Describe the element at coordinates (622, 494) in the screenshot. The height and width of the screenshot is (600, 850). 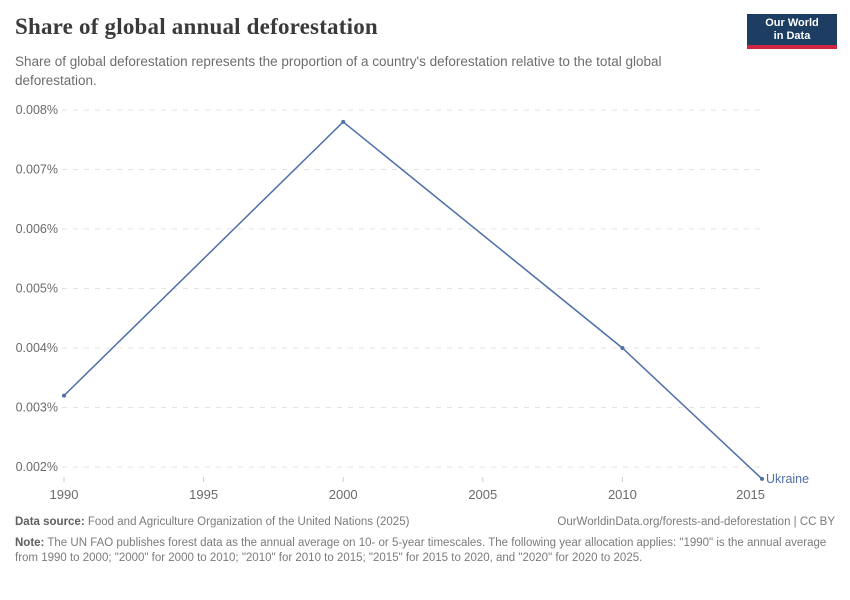
I see `x-tick-label: 2010` at that location.